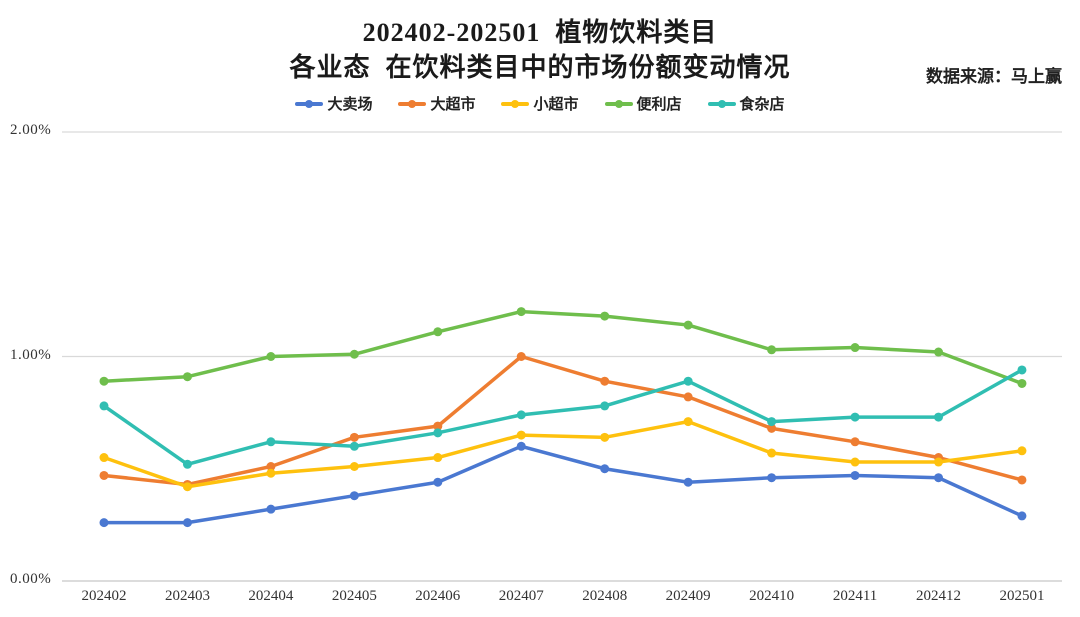 Image resolution: width=1080 pixels, height=617 pixels. I want to click on x-axis-label-202407: 202407, so click(521, 596).